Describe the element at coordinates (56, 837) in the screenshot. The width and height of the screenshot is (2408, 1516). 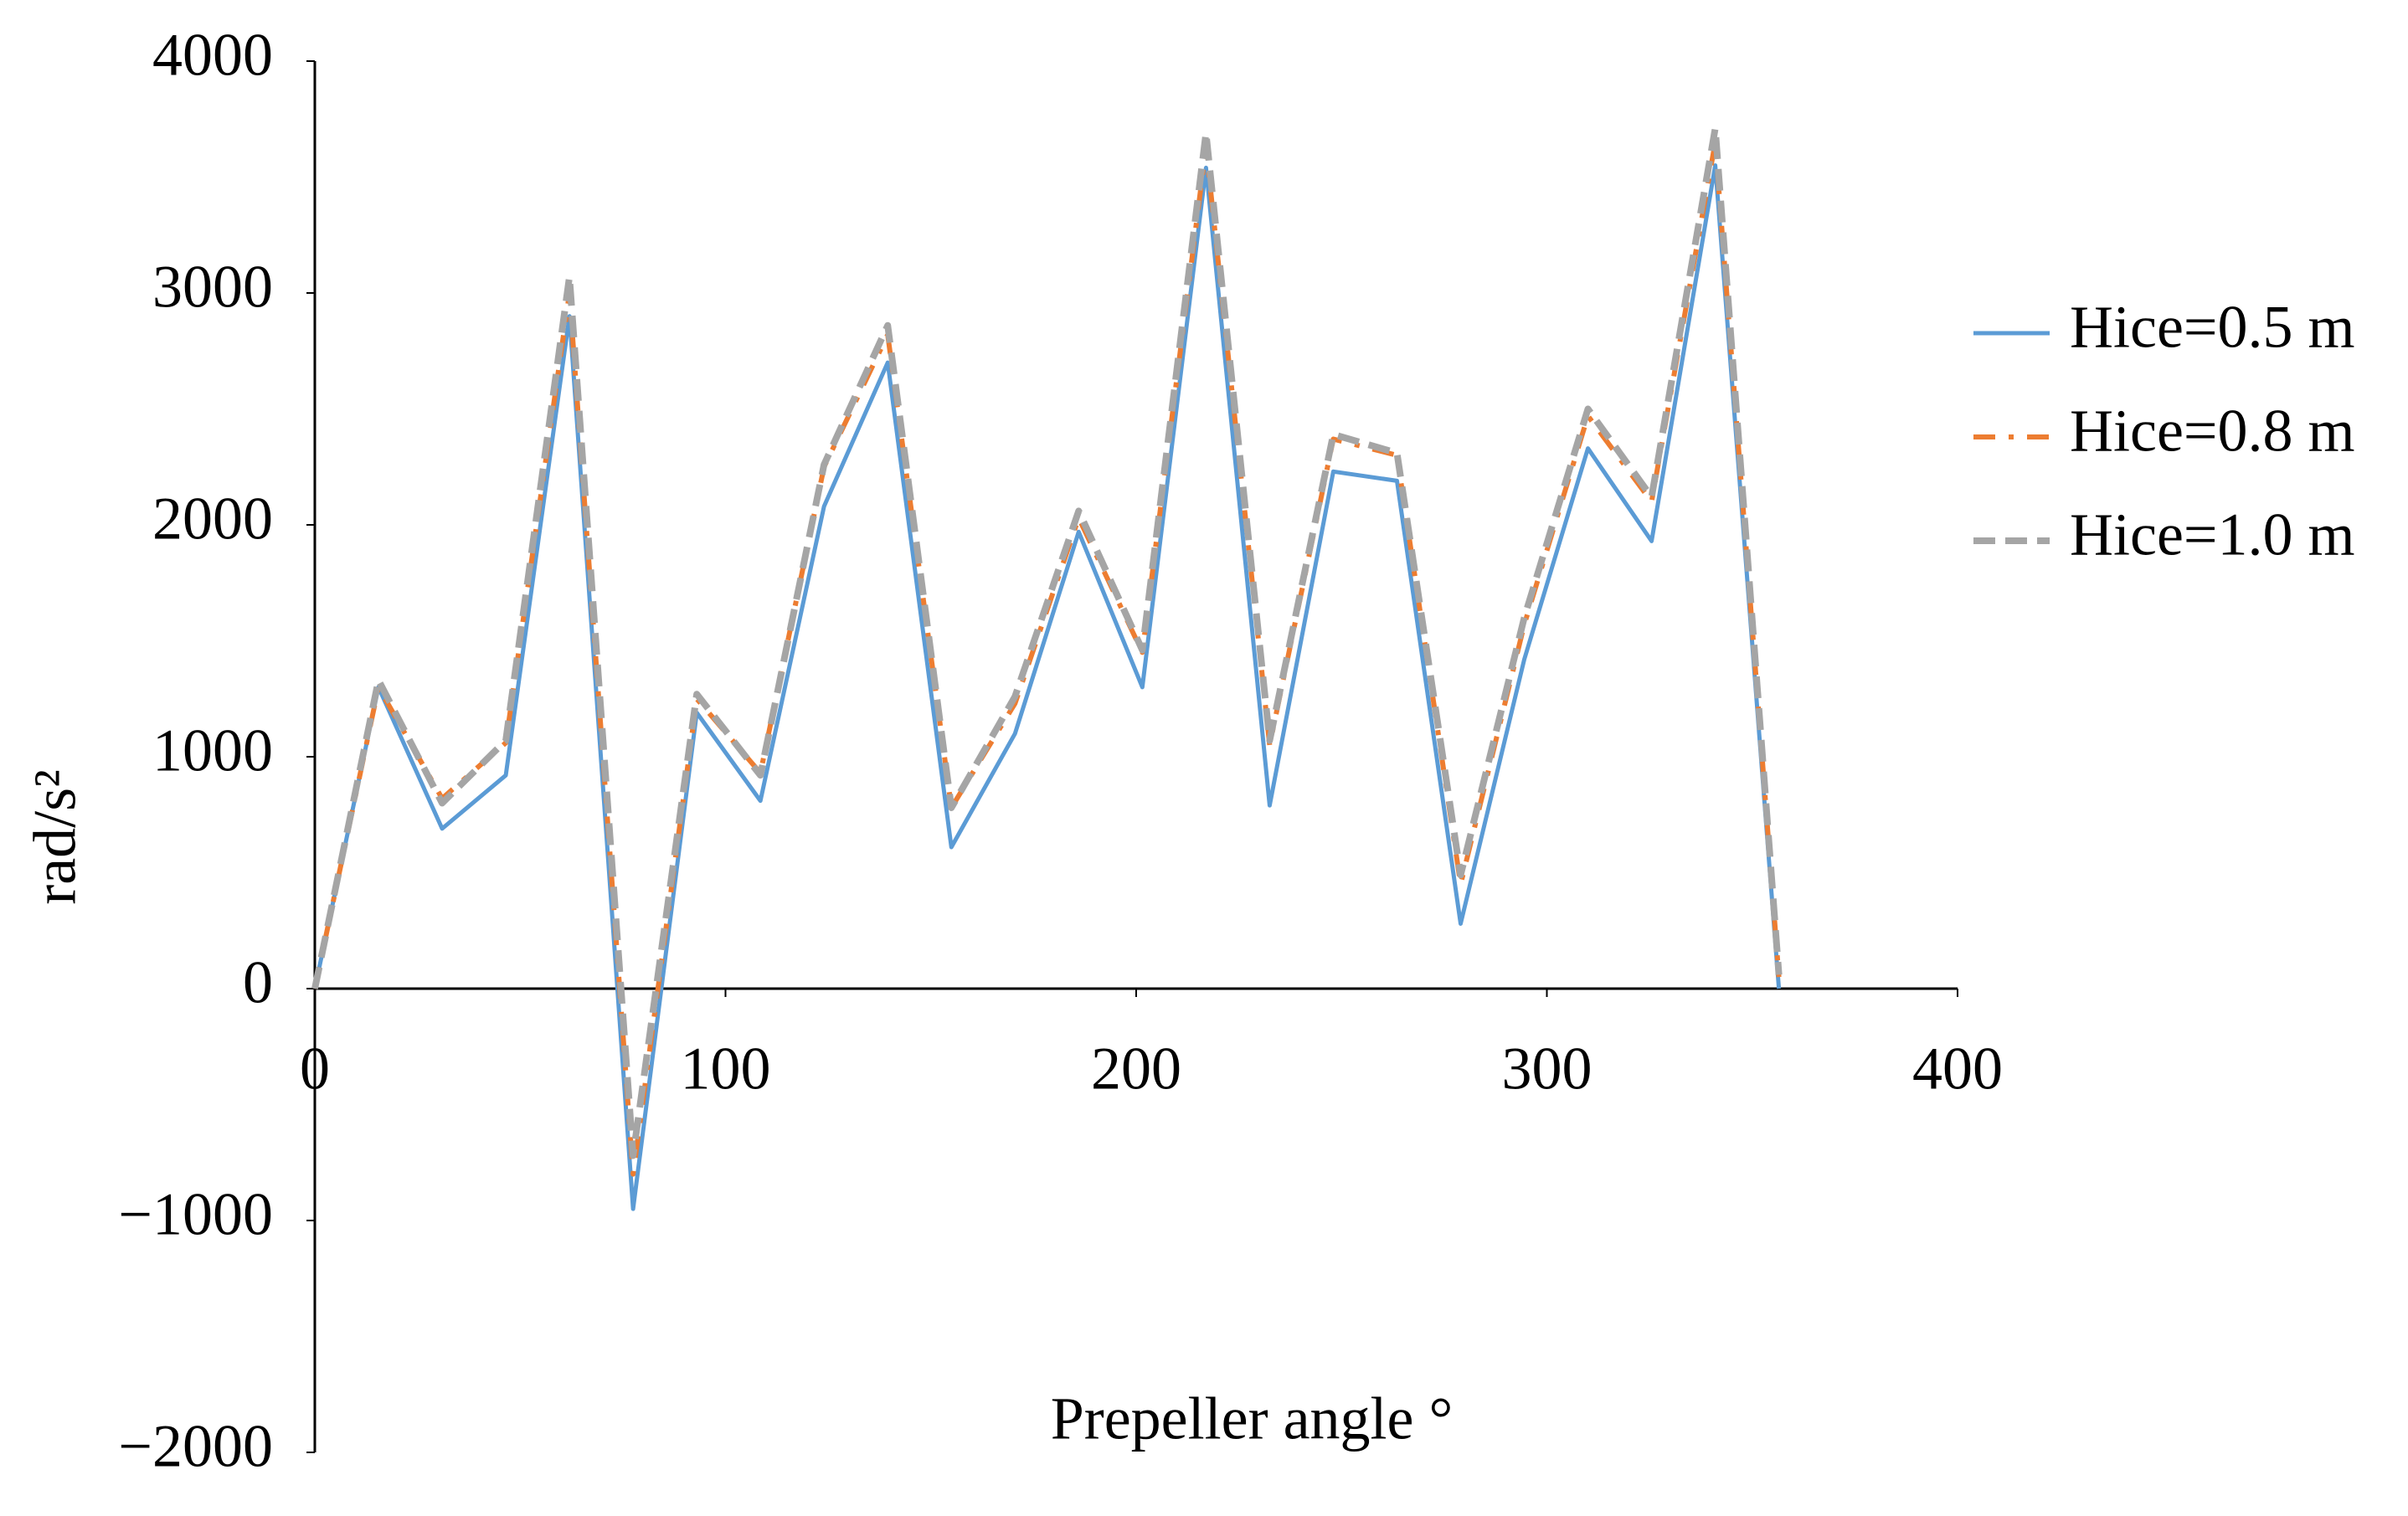
I see `y-axis-label: rad/s²` at that location.